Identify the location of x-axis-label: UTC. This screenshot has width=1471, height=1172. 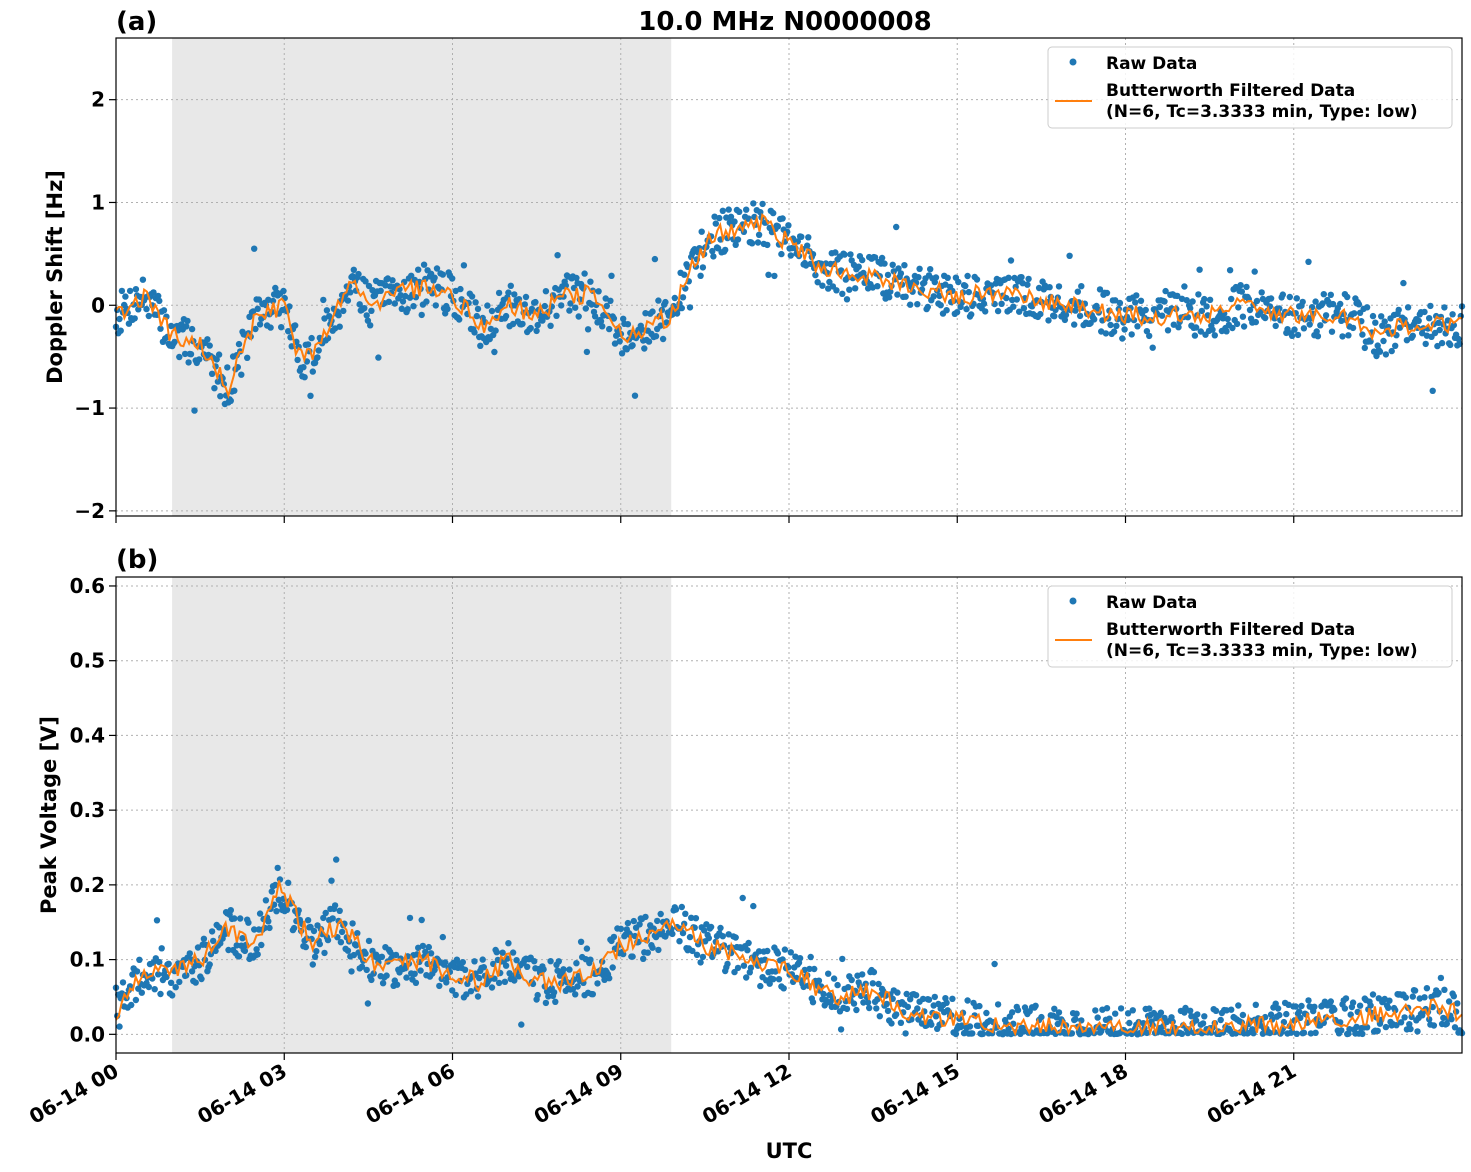
(789, 1151).